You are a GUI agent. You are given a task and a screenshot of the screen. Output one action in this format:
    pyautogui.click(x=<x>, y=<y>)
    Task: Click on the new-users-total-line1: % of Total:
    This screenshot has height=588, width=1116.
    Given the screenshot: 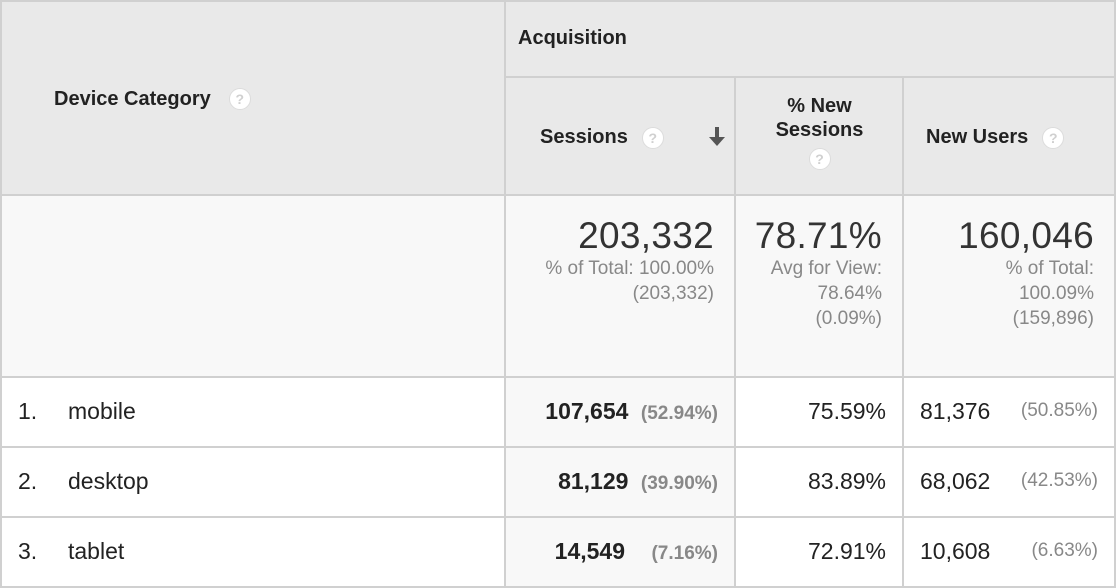 What is the action you would take?
    pyautogui.click(x=1049, y=268)
    